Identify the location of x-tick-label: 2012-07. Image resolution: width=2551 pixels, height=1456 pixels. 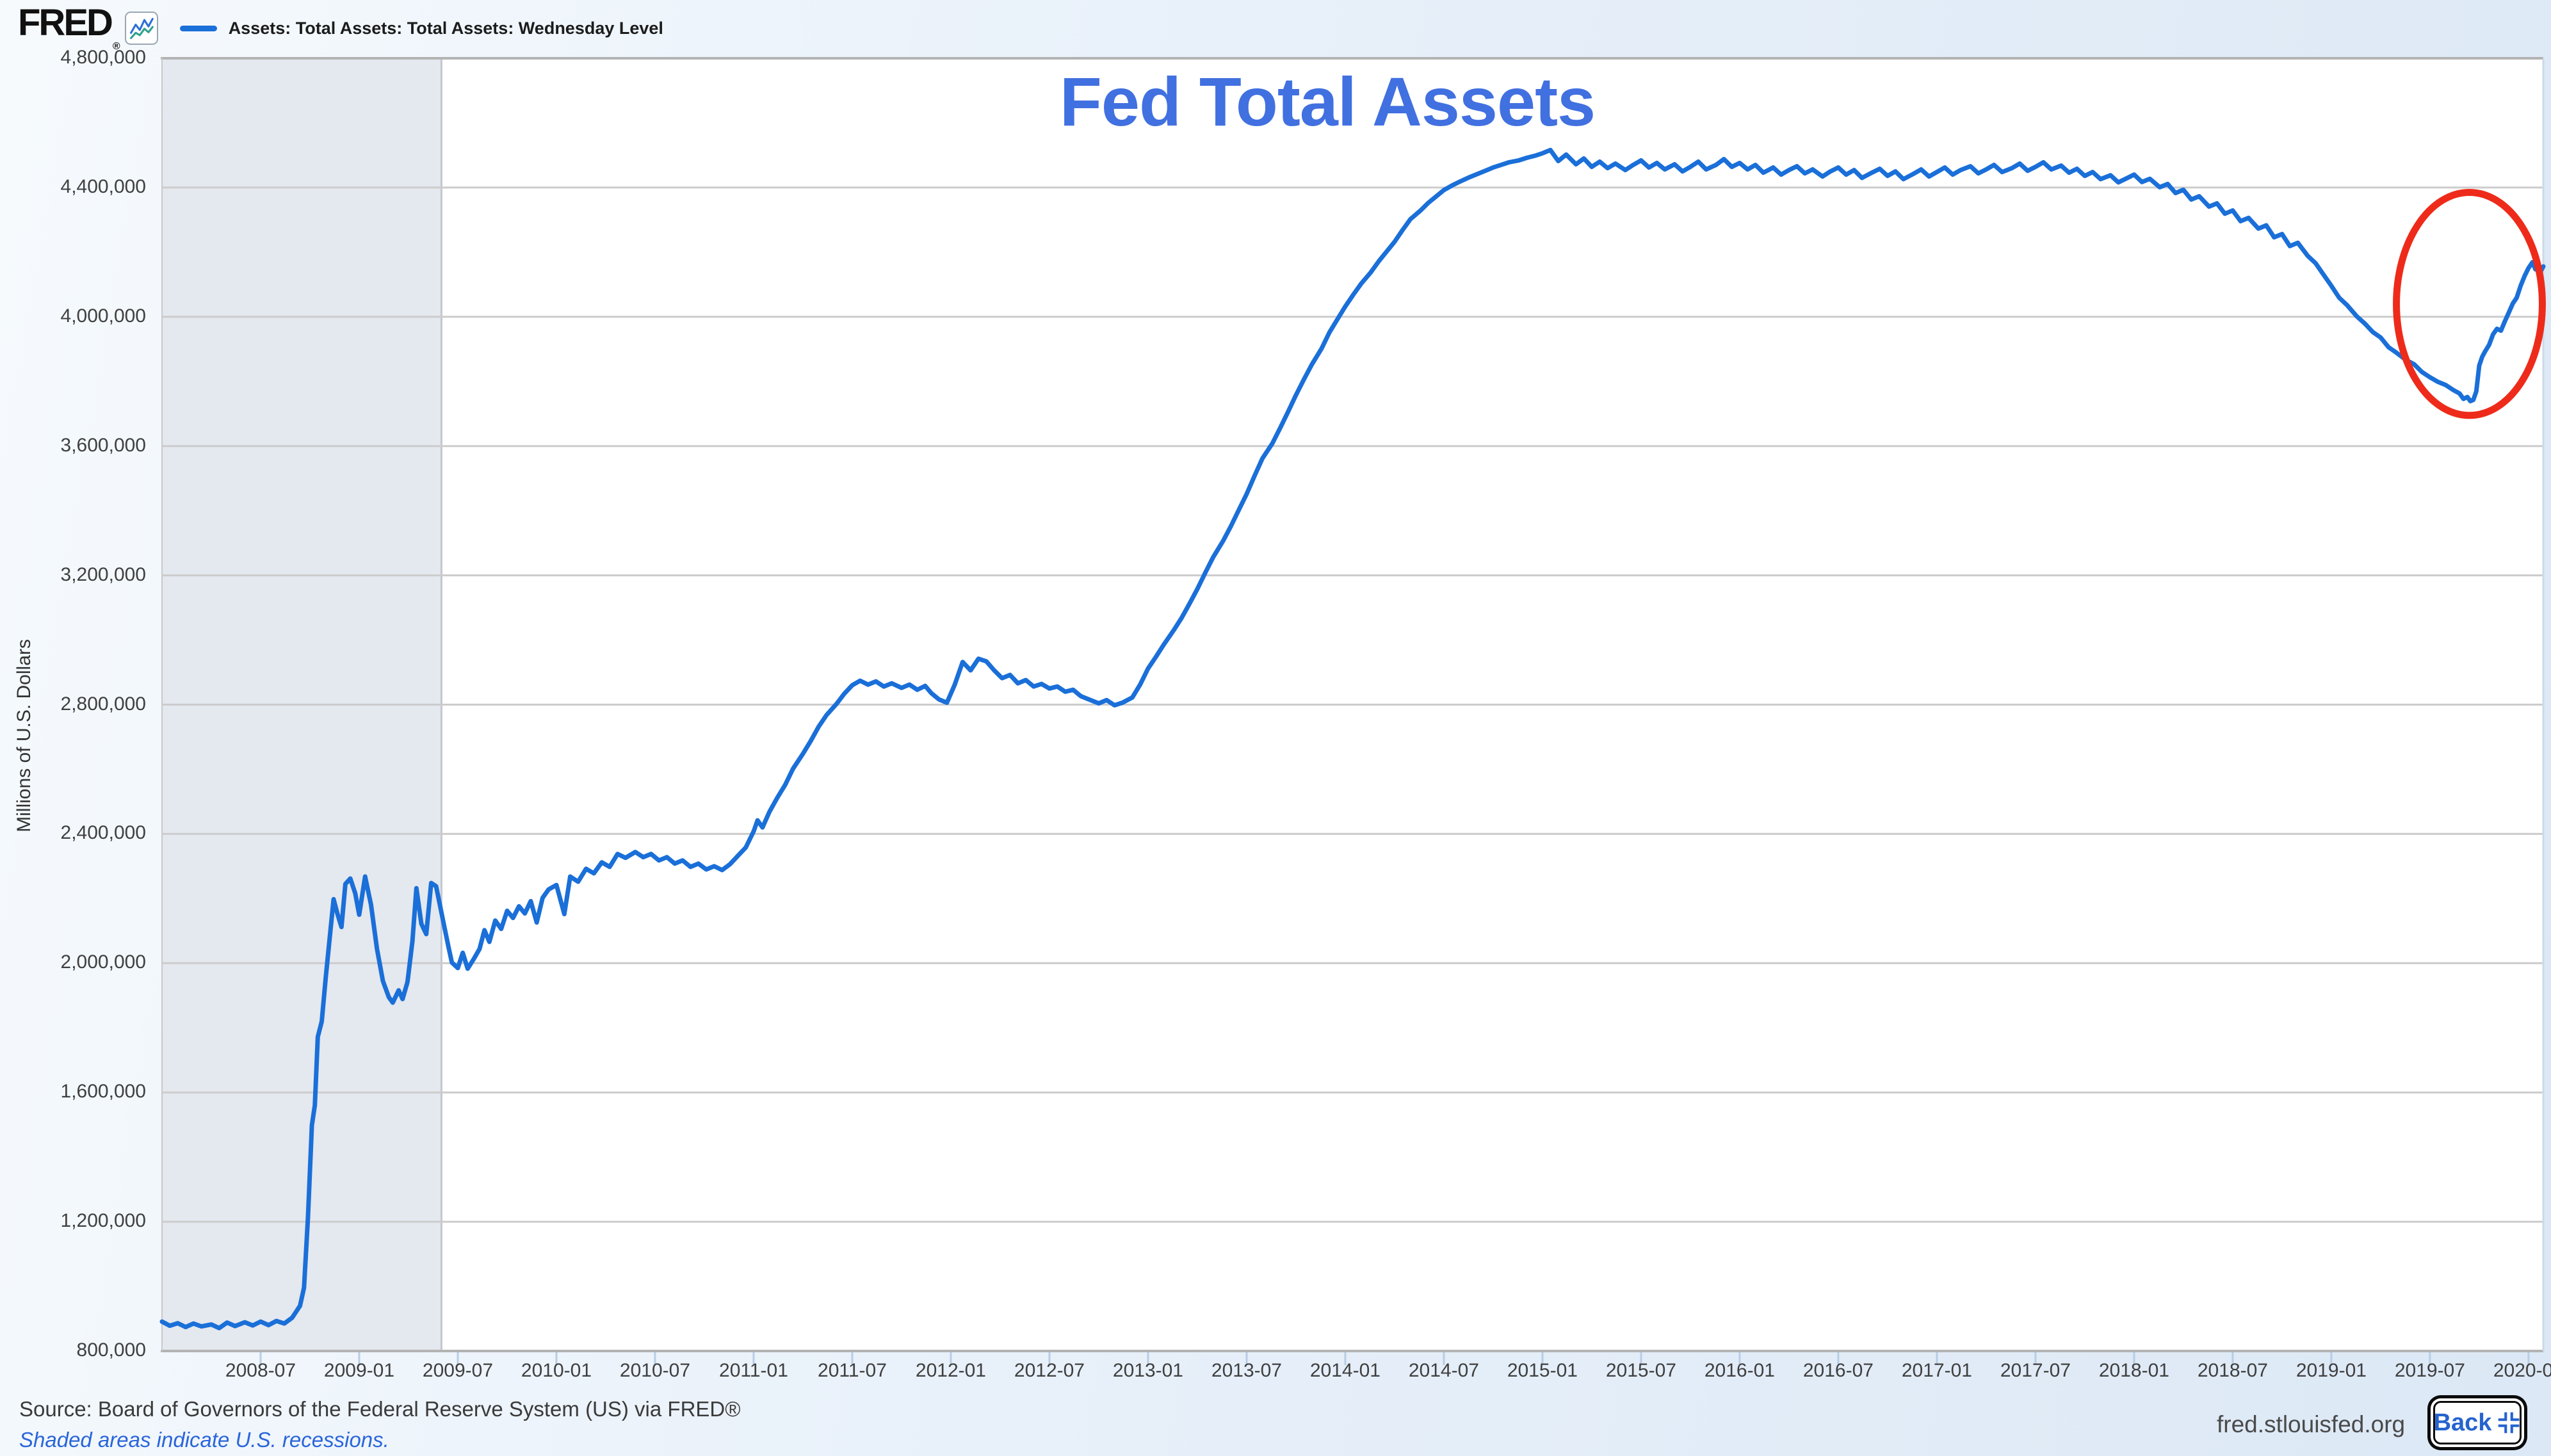
(1049, 1370).